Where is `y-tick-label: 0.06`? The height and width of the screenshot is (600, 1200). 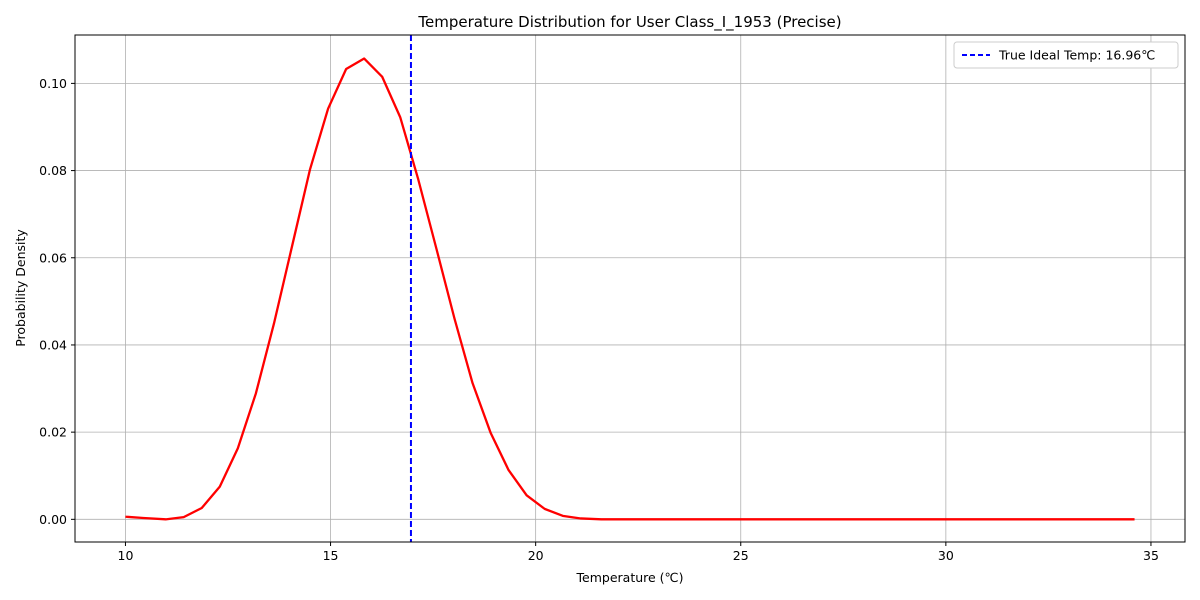 y-tick-label: 0.06 is located at coordinates (53, 257).